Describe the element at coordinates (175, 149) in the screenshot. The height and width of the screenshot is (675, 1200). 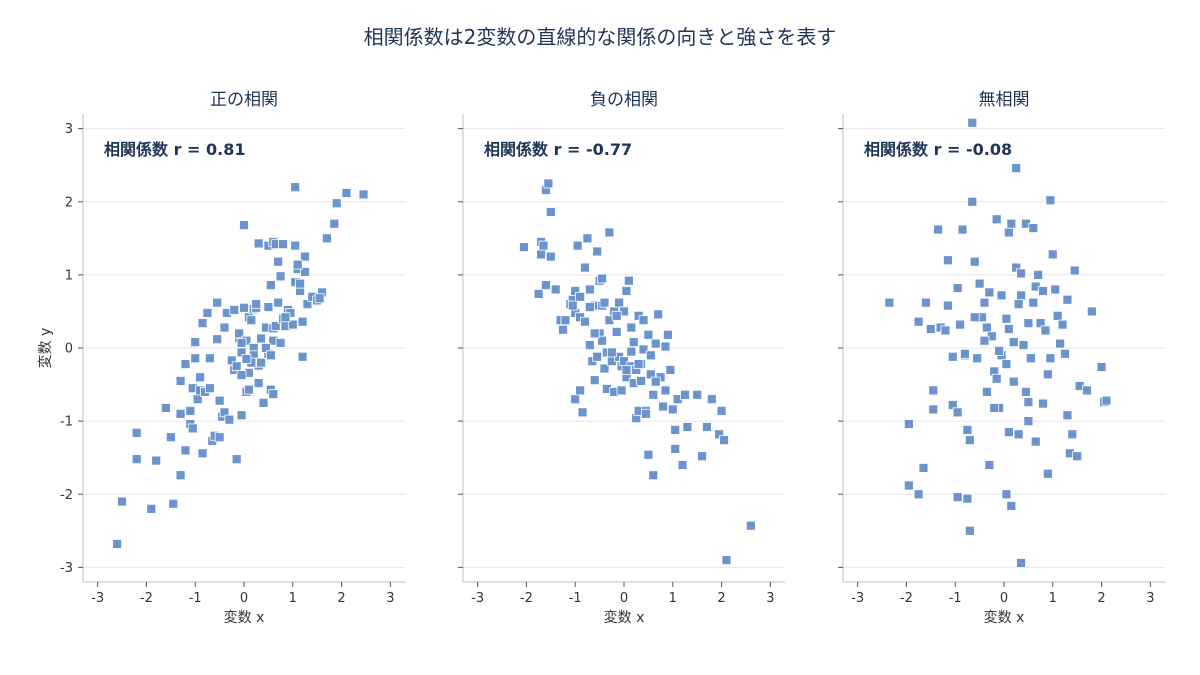
I see `correlation-annotation: 相関係数 r = 0.81` at that location.